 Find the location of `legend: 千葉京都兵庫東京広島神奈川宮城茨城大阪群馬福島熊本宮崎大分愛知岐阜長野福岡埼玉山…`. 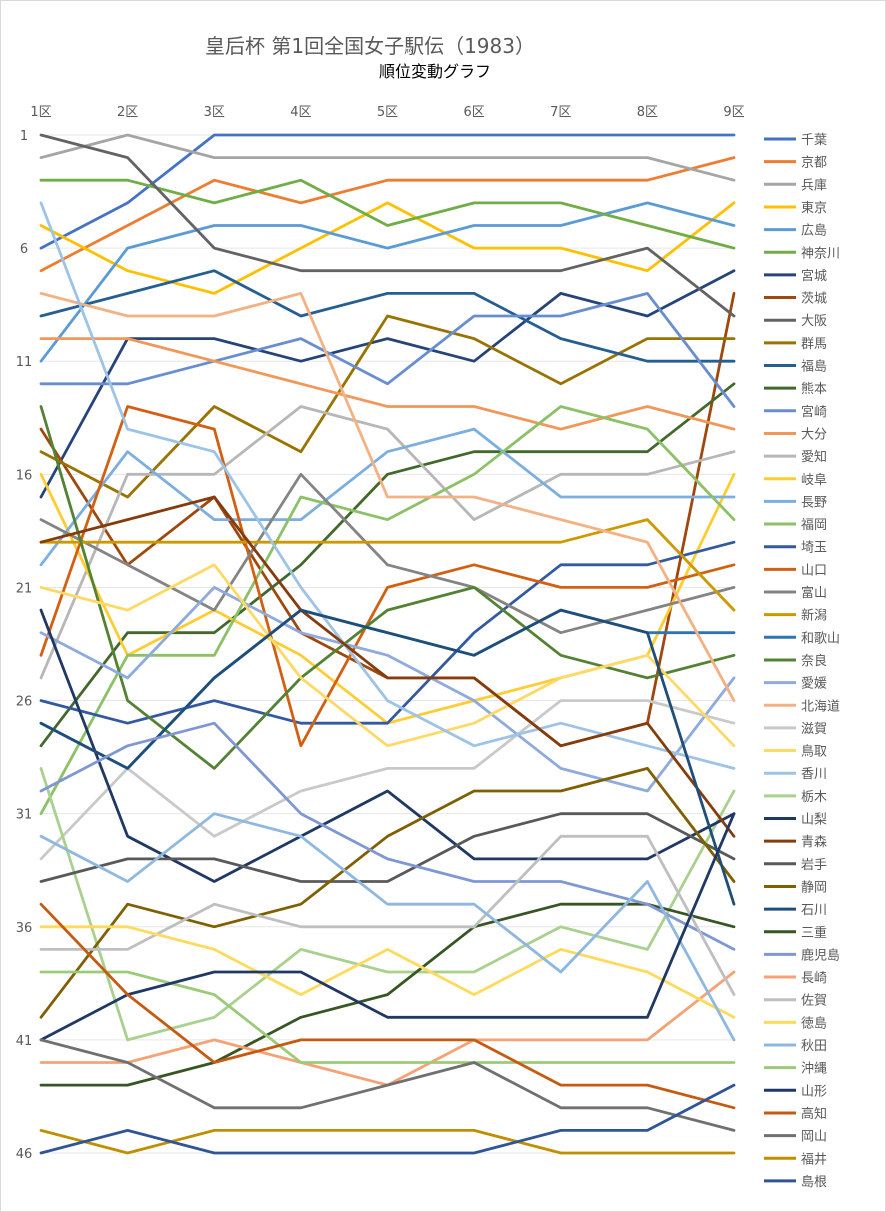

legend: 千葉京都兵庫東京広島神奈川宮城茨城大阪群馬福島熊本宮崎大分愛知岐阜長野福岡埼玉山… is located at coordinates (802, 661).